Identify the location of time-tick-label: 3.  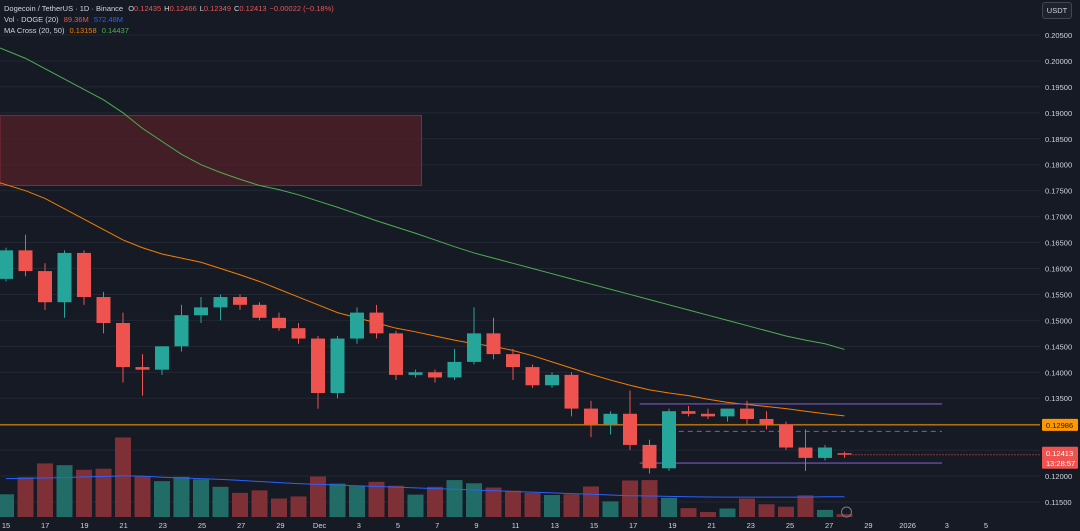
(359, 525).